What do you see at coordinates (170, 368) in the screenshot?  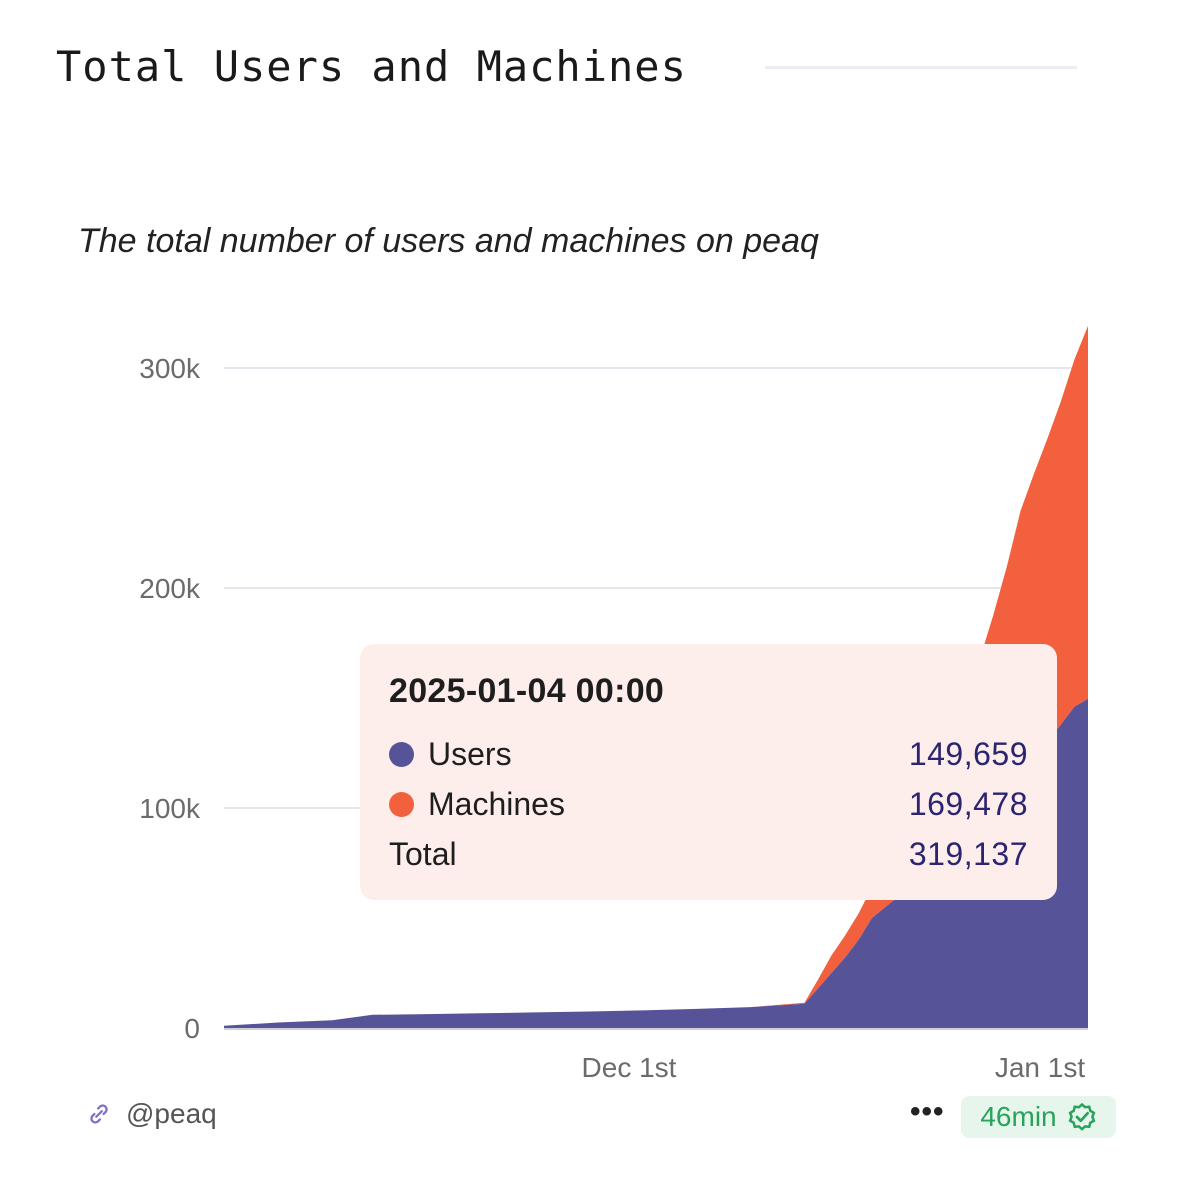 I see `y-tick-label: 300k` at bounding box center [170, 368].